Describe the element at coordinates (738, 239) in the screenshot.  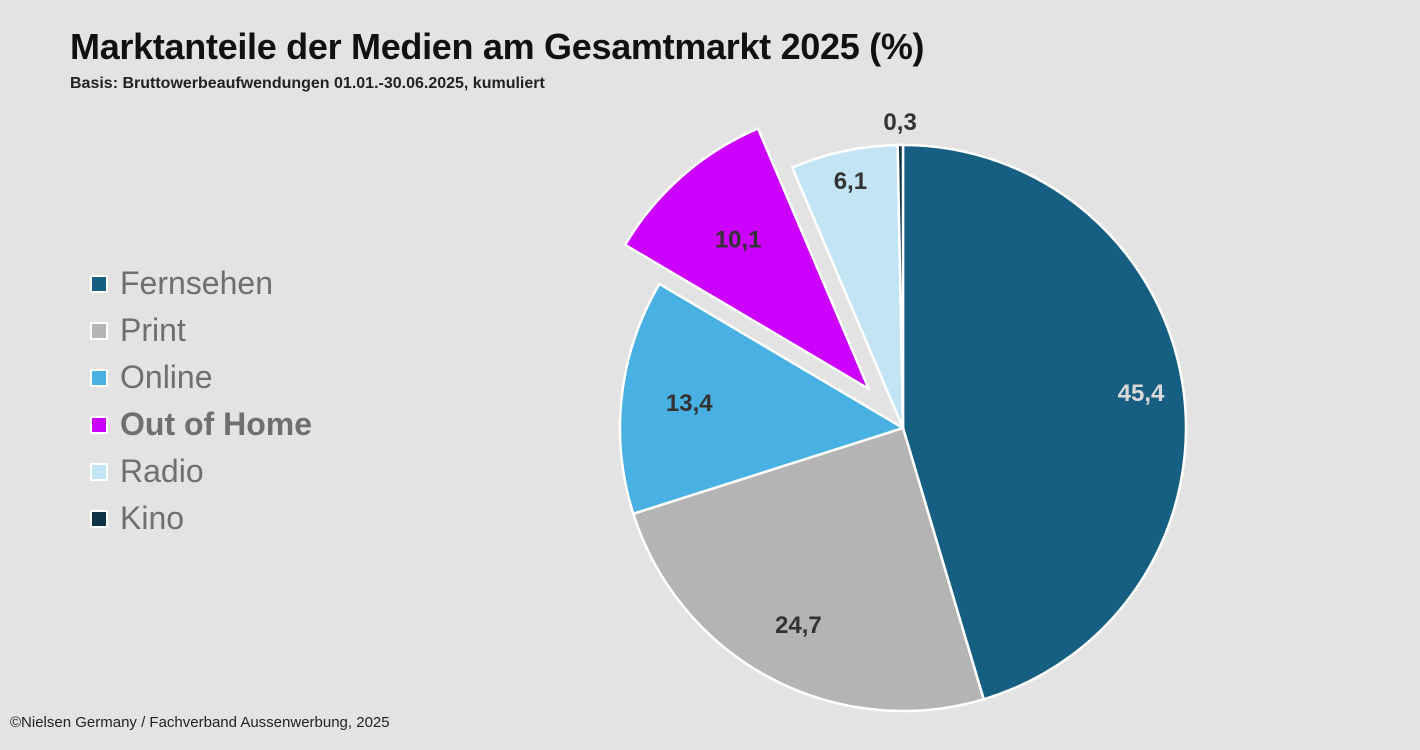
I see `data-label-out-of-home: 10,1` at that location.